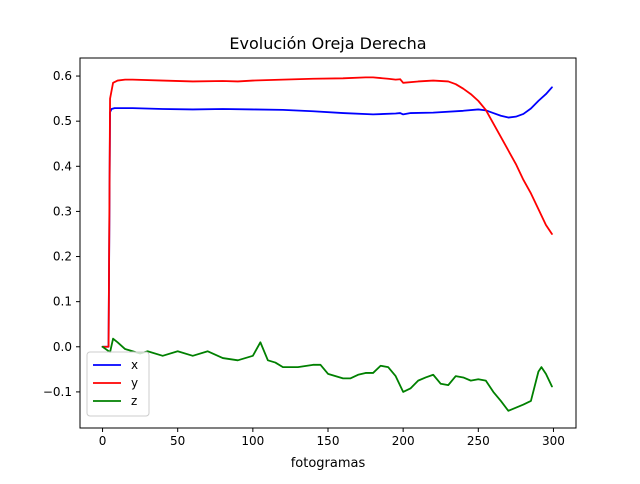 This screenshot has height=484, width=640. What do you see at coordinates (62, 211) in the screenshot?
I see `y-tick-label: 0.3` at bounding box center [62, 211].